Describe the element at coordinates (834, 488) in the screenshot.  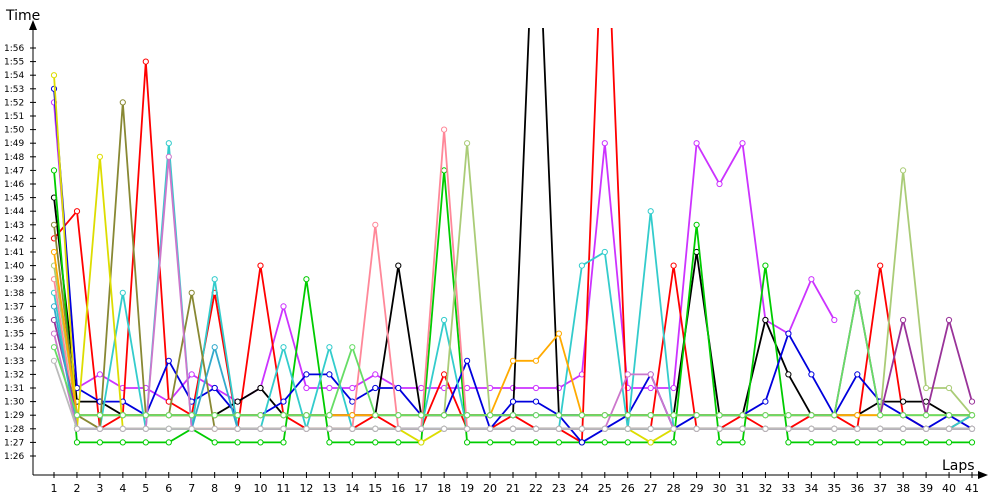
I see `x-tick-label: 35` at that location.